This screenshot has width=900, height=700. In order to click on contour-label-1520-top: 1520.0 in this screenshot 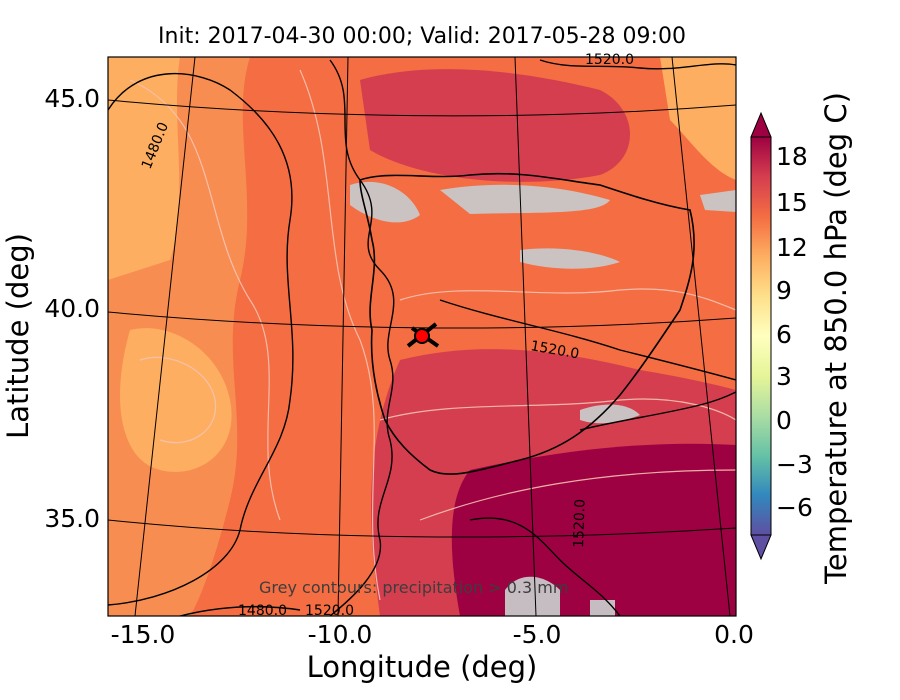, I will do `click(609, 60)`.